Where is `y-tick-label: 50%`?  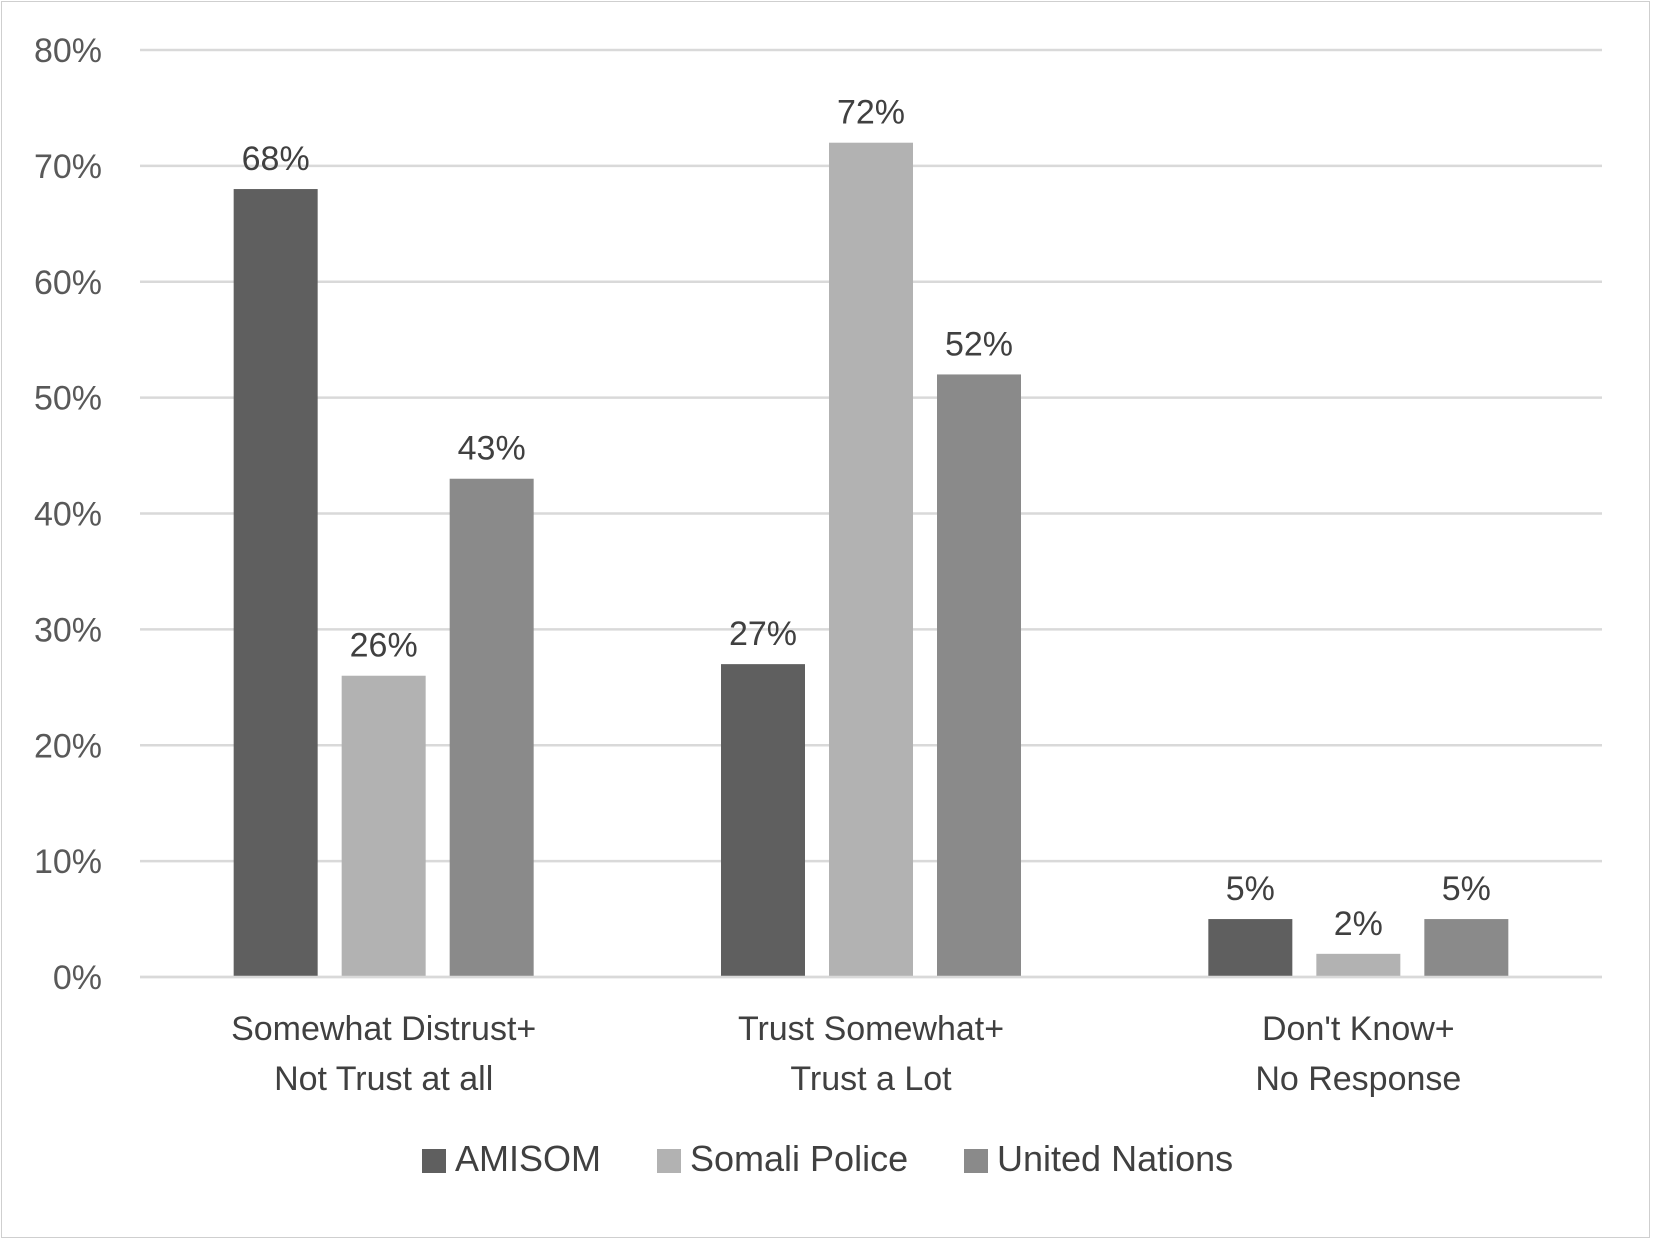 y-tick-label: 50% is located at coordinates (68, 399).